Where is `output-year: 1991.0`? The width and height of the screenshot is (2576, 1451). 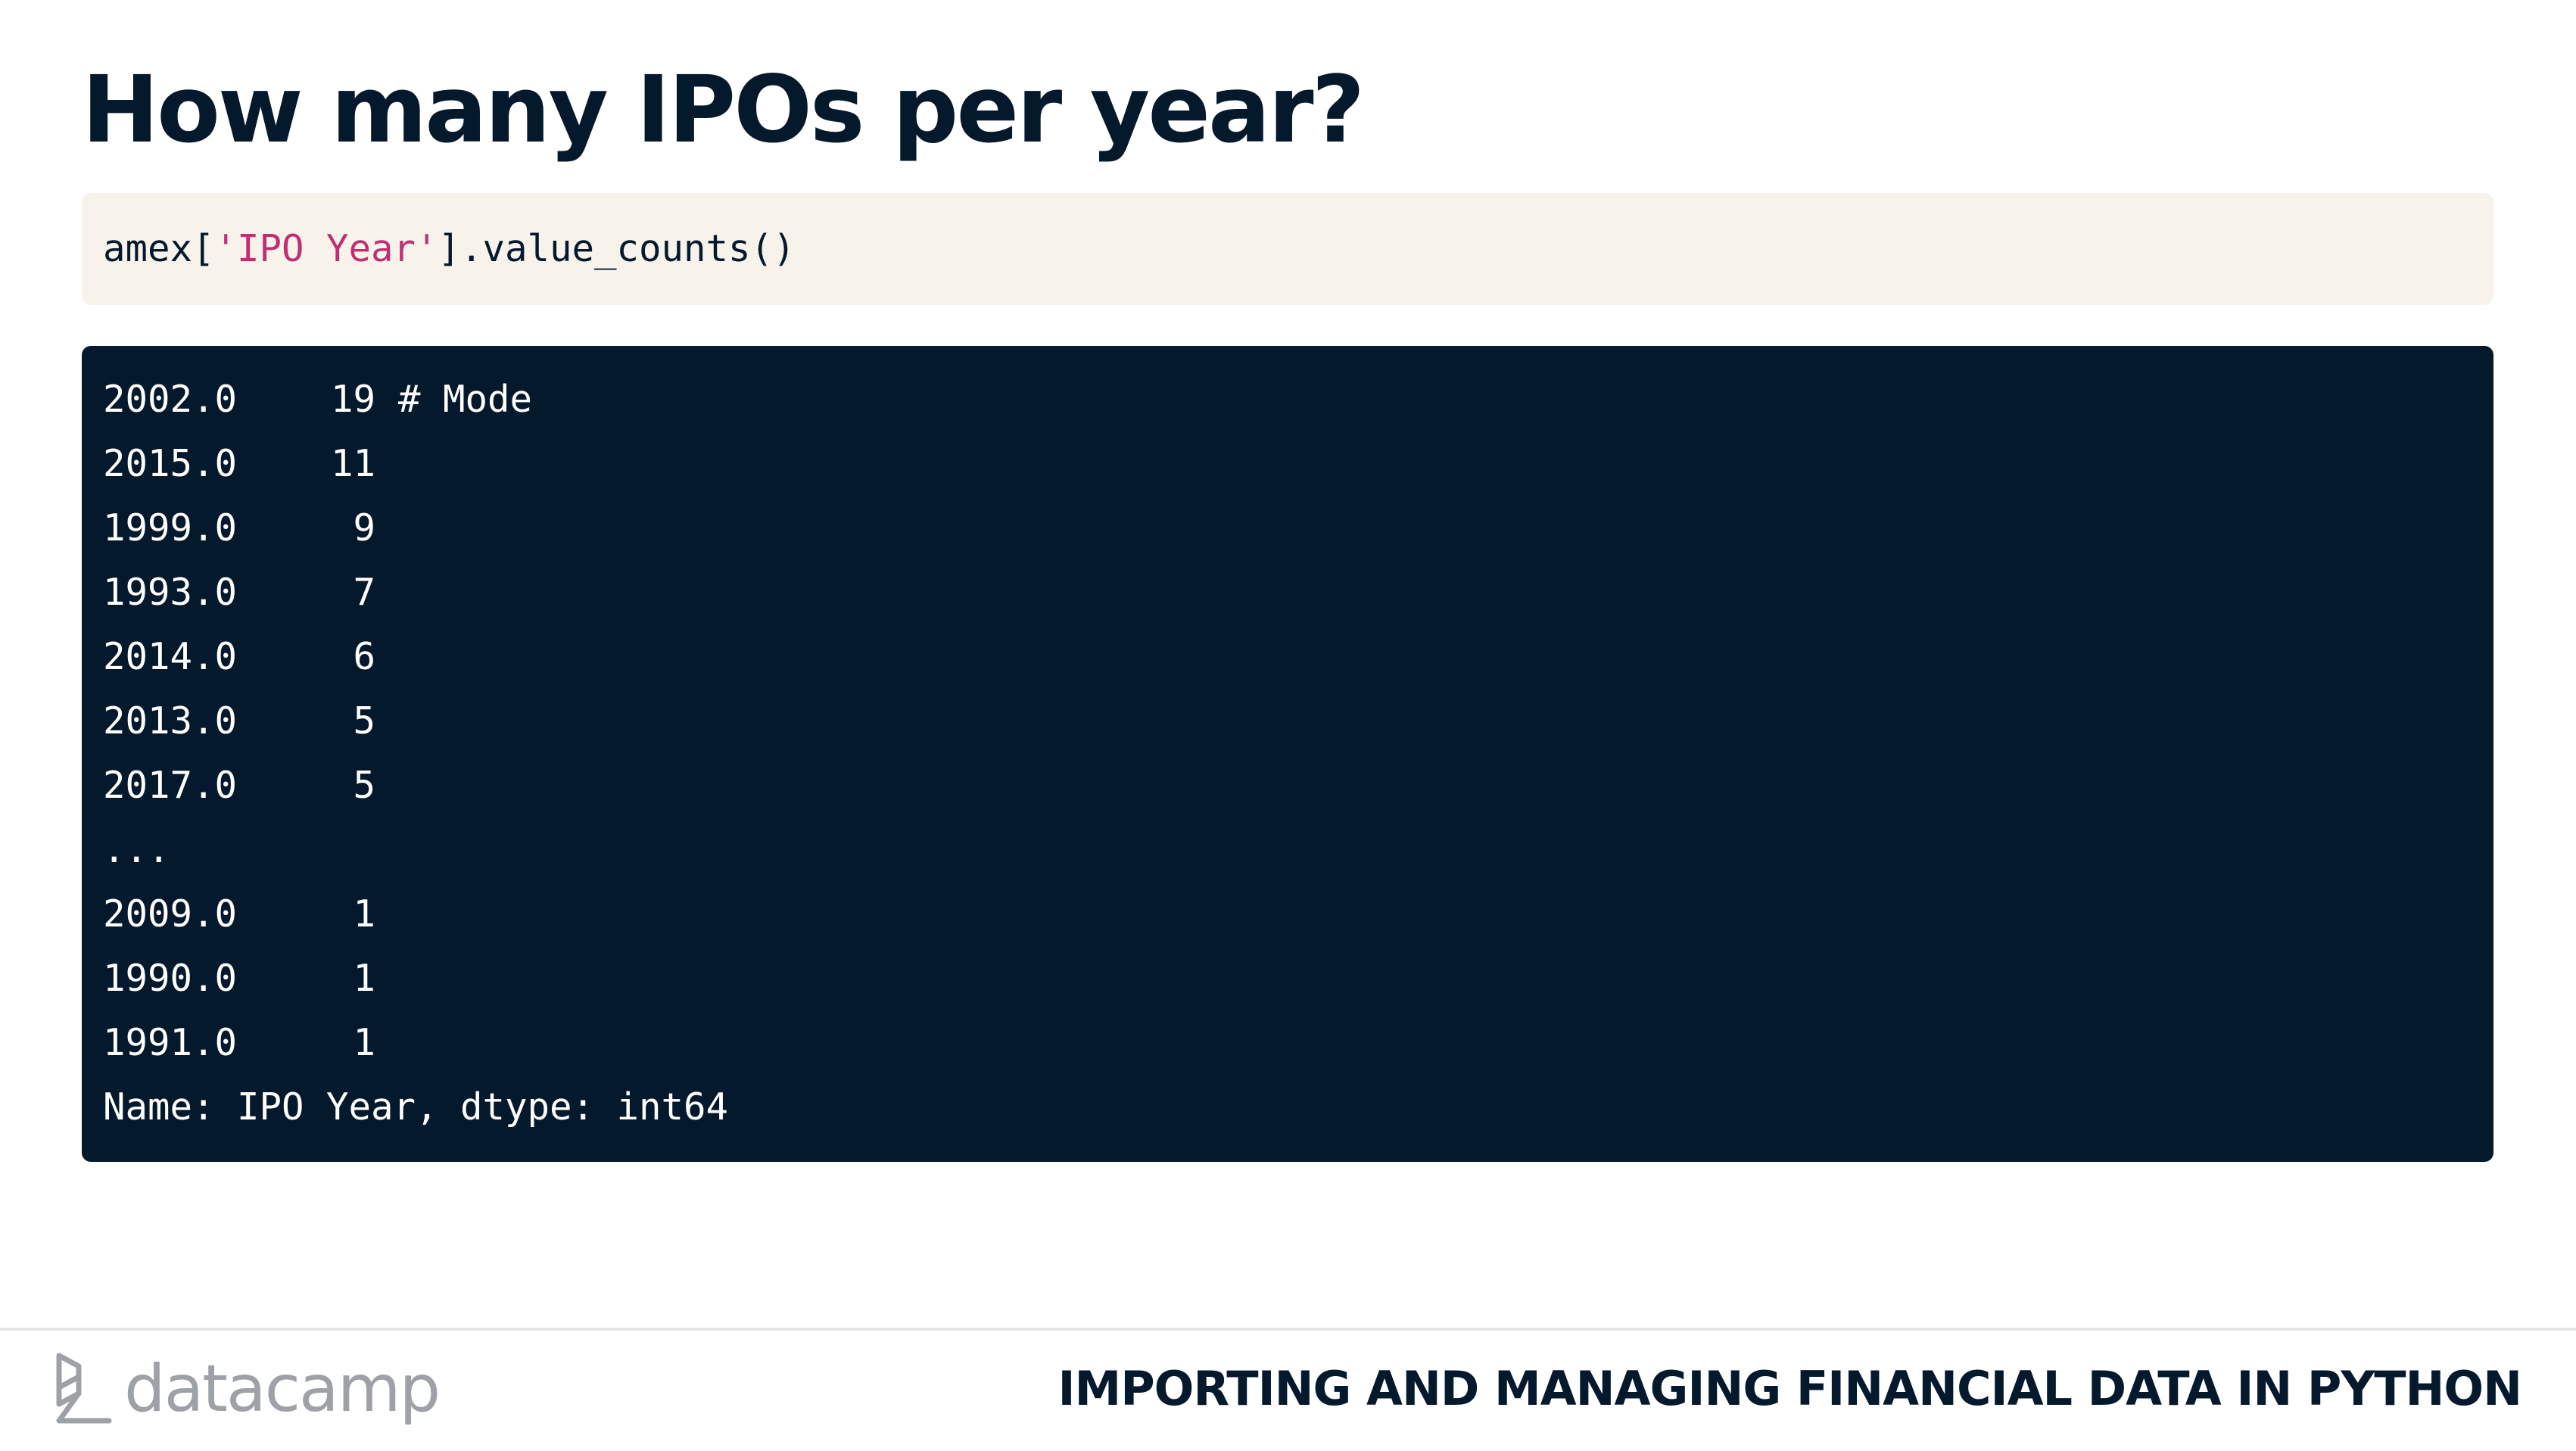 output-year: 1991.0 is located at coordinates (170, 1043).